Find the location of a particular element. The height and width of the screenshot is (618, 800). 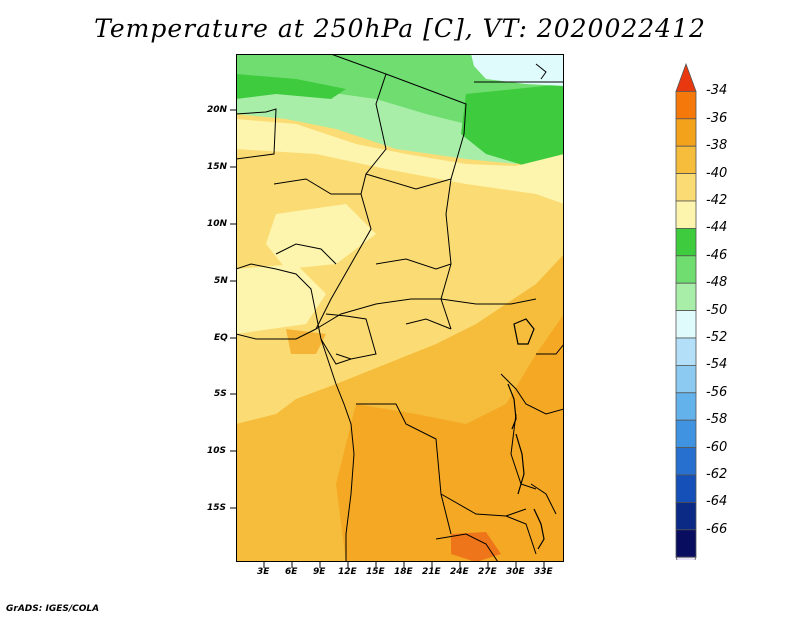

colorbar-label: -60 is located at coordinates (717, 447).